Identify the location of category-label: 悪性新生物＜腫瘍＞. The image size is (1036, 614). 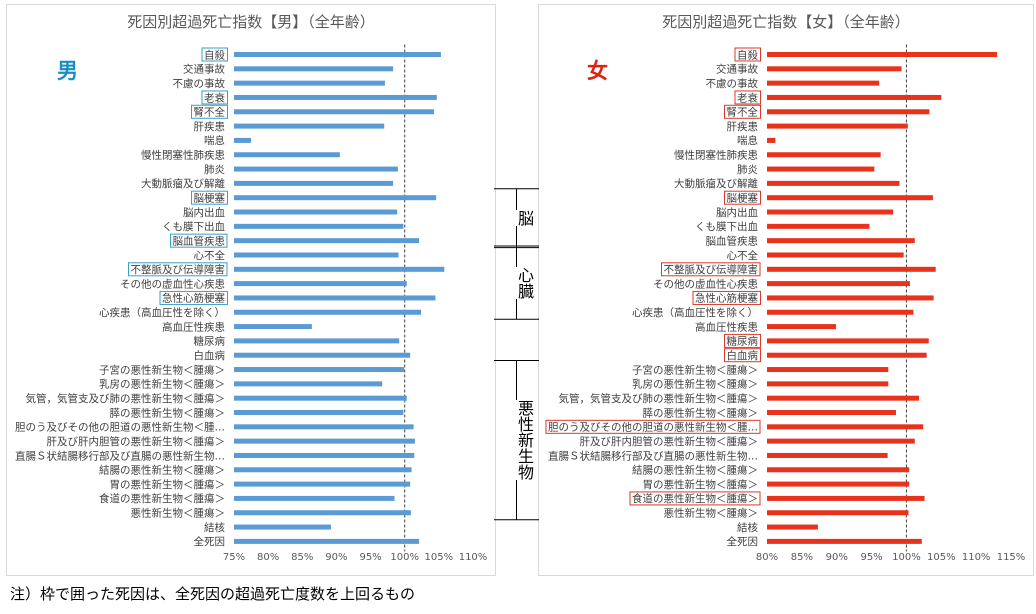
(178, 513).